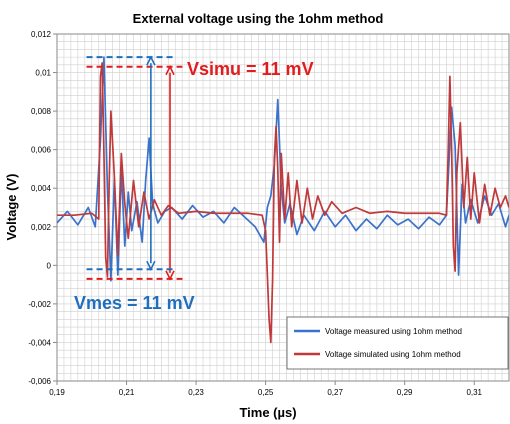  What do you see at coordinates (41, 111) in the screenshot?
I see `y-tick-label: 0,008` at bounding box center [41, 111].